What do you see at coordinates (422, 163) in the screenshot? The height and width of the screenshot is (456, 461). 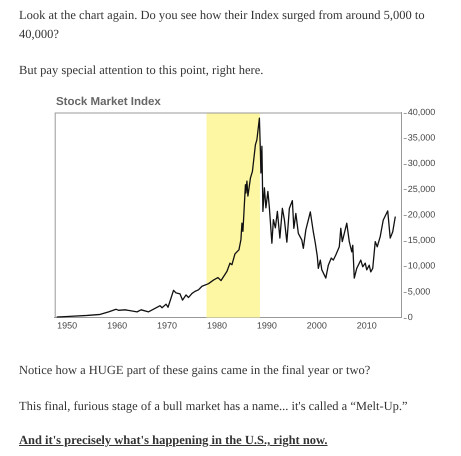 I see `y-tick-label: 30,000` at bounding box center [422, 163].